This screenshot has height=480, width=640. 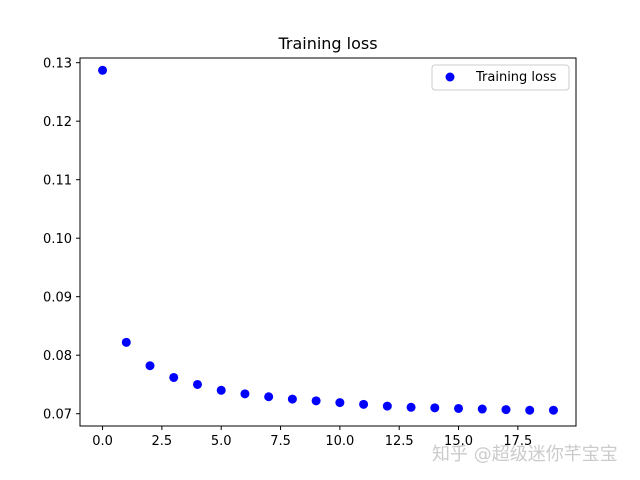 What do you see at coordinates (280, 441) in the screenshot?
I see `x-tick-label: 7.5` at bounding box center [280, 441].